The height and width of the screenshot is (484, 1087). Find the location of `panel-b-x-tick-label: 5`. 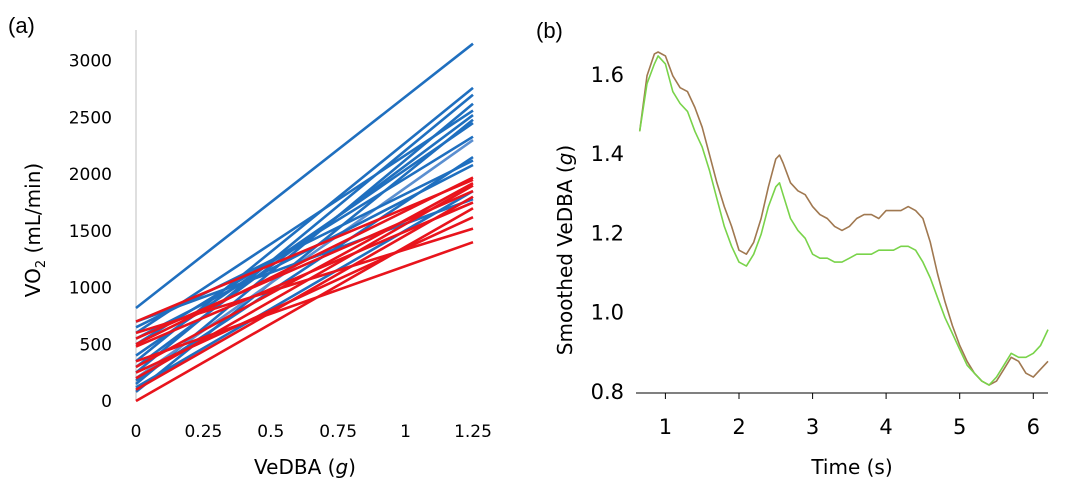

panel-b-x-tick-label: 5 is located at coordinates (959, 427).